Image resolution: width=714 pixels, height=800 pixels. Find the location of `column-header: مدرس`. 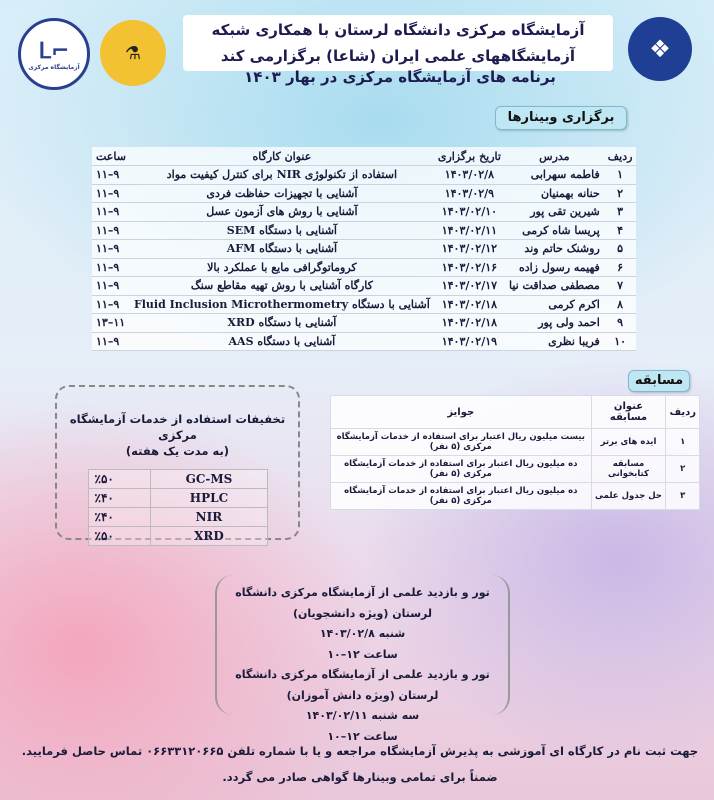

column-header: مدرس is located at coordinates (554, 156).